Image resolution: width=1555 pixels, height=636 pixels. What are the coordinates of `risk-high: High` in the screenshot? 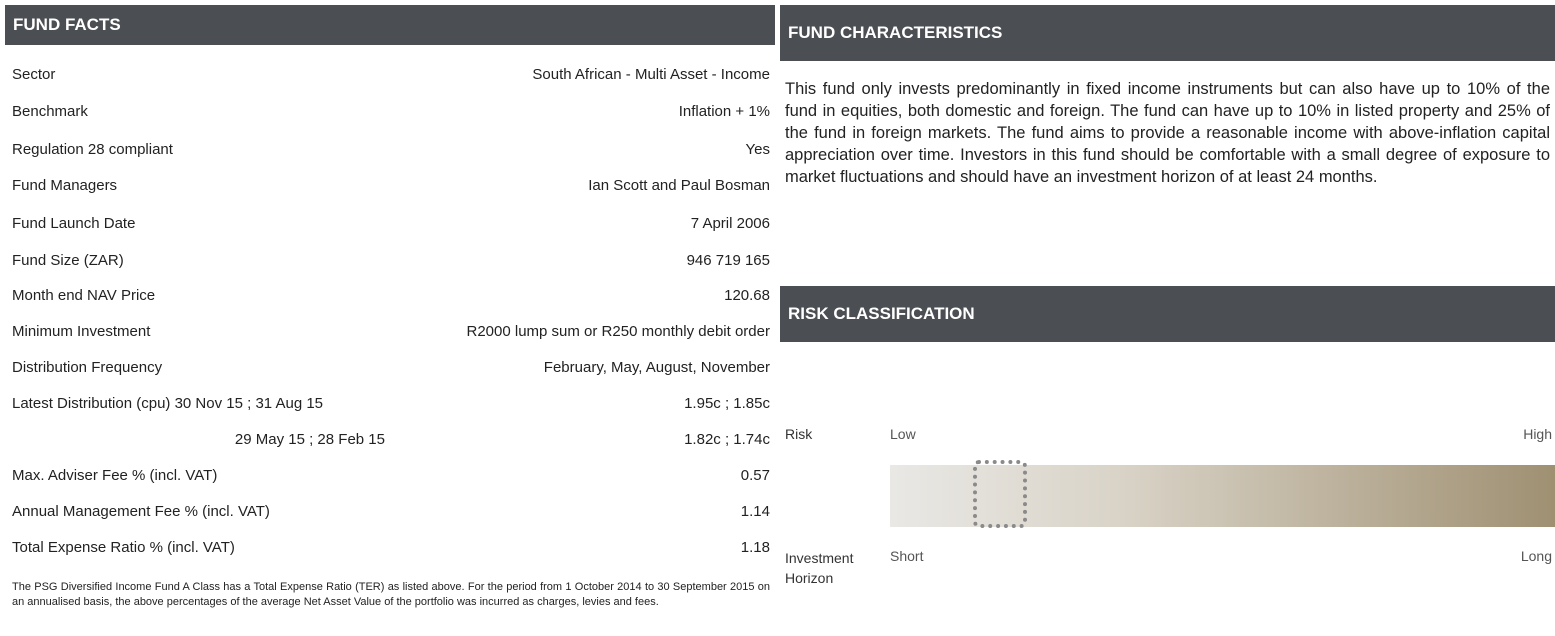 It's located at (1537, 434).